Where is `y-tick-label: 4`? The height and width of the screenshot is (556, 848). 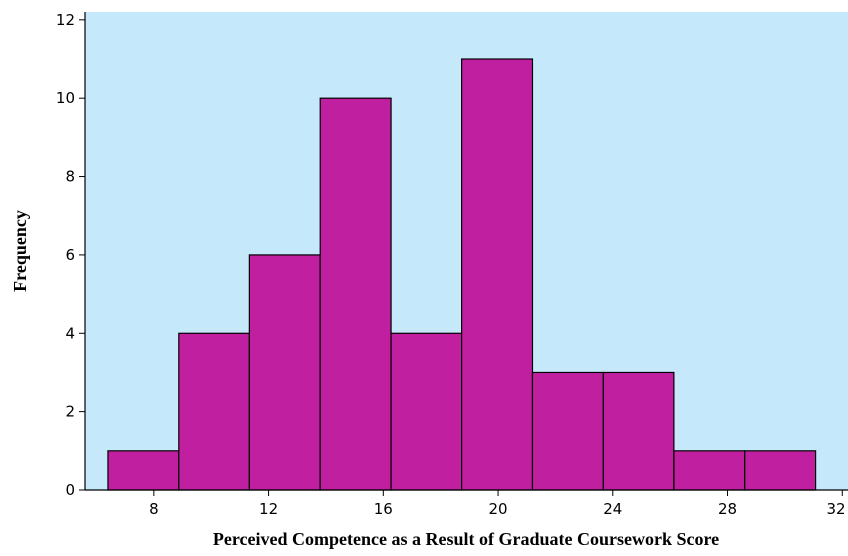 y-tick-label: 4 is located at coordinates (70, 333).